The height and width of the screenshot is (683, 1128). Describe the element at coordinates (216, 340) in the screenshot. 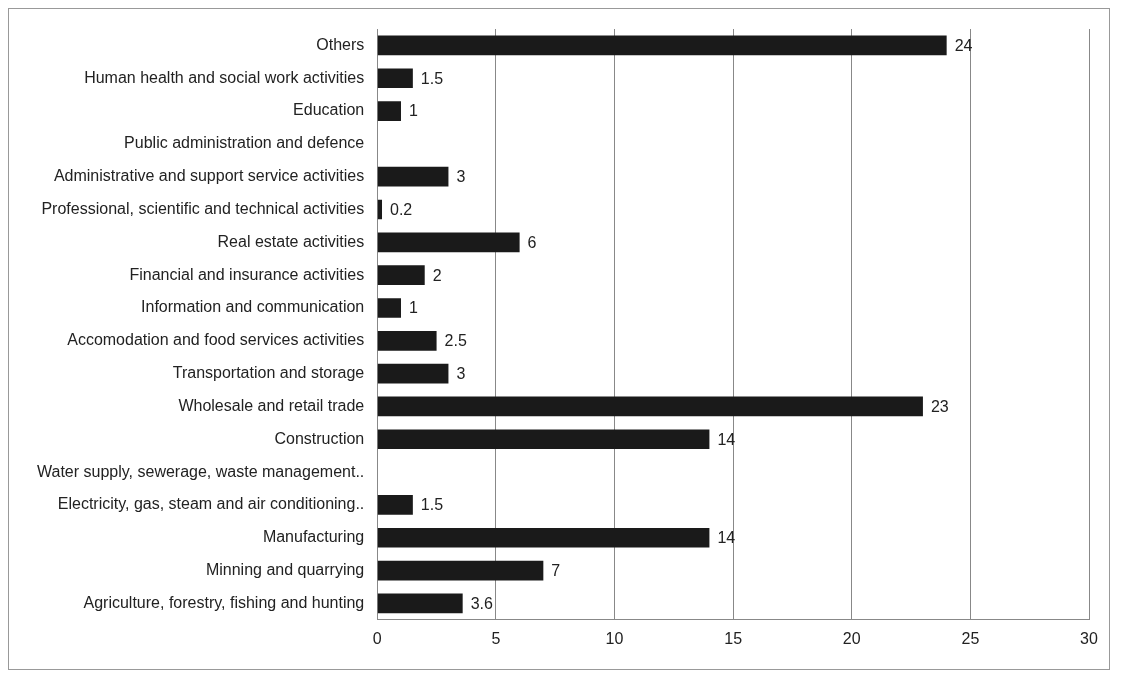

I see `y-tick-label: Accomodation and food services activities` at that location.